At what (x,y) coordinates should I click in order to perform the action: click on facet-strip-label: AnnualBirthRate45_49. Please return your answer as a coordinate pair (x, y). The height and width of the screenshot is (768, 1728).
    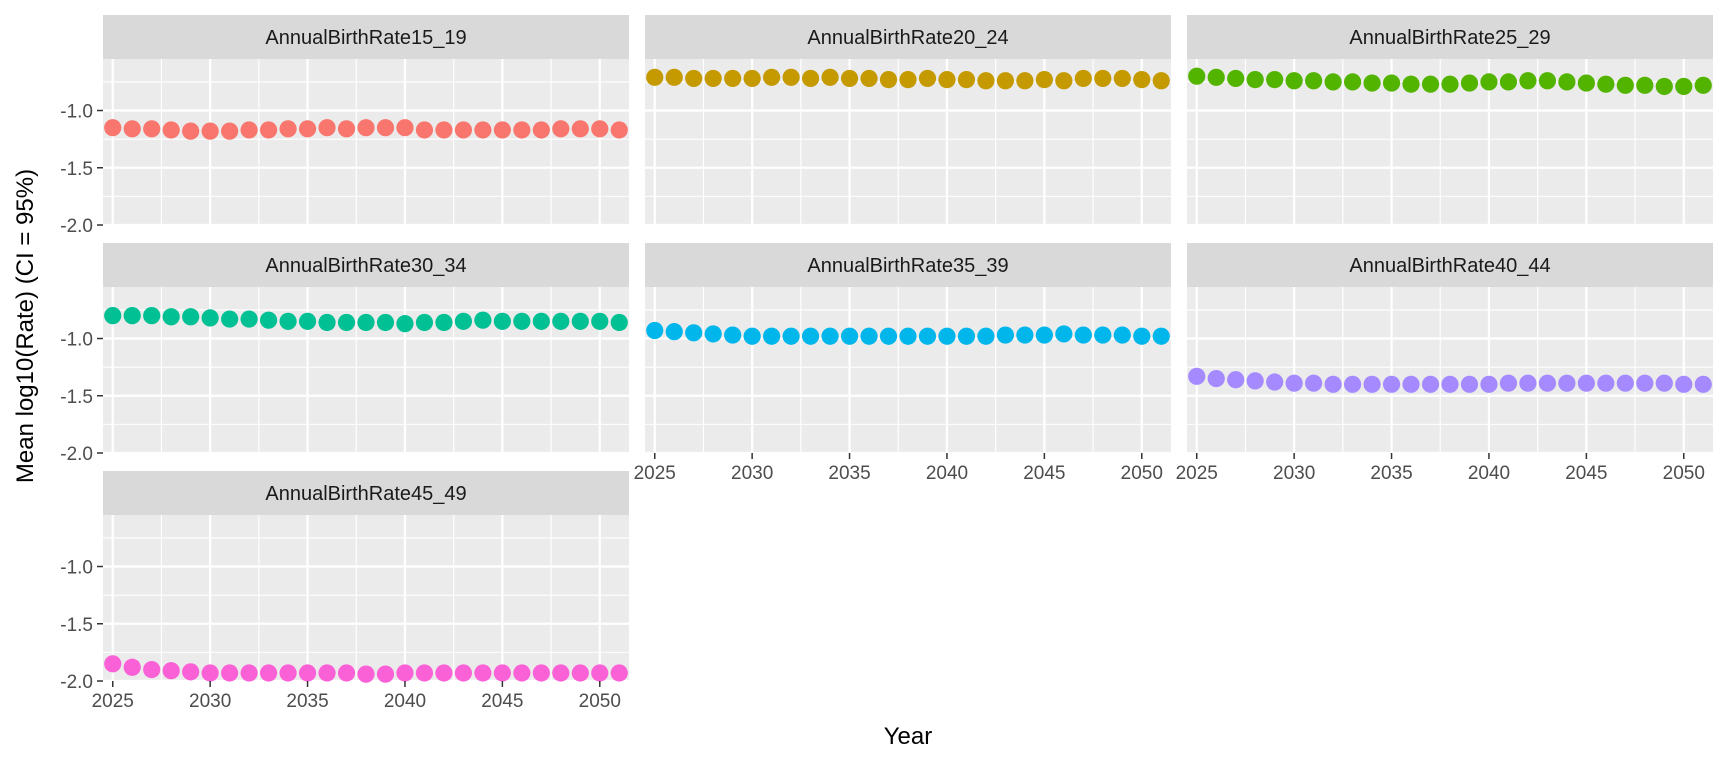
    Looking at the image, I should click on (365, 494).